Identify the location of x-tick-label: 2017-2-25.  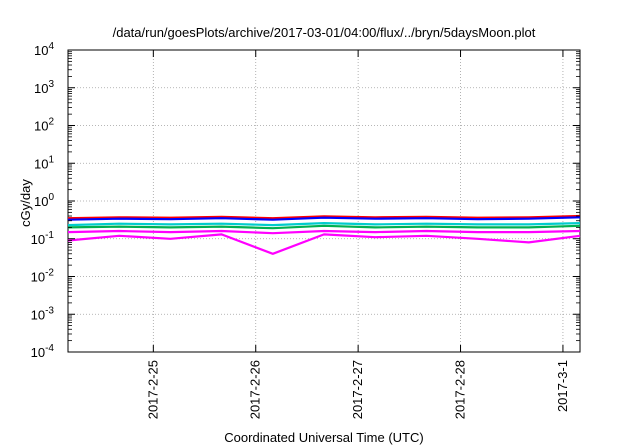
(152, 389).